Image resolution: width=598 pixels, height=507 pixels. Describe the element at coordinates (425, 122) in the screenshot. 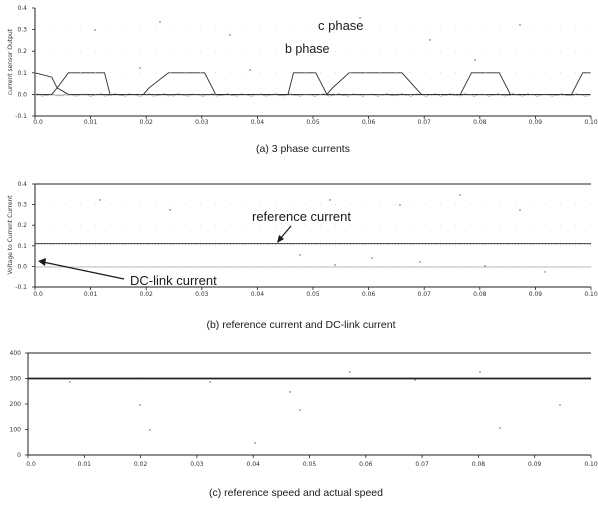

I see `panel-a-x-tick-label: 0.07` at that location.